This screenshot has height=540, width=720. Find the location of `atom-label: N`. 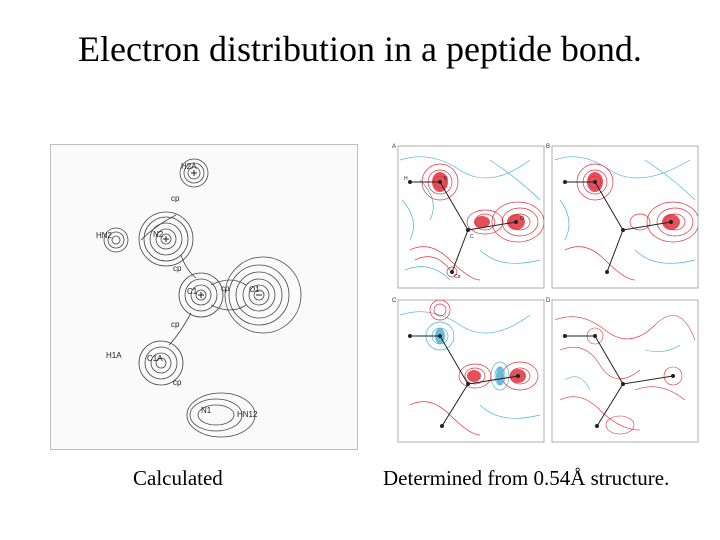

atom-label: N is located at coordinates (446, 179).